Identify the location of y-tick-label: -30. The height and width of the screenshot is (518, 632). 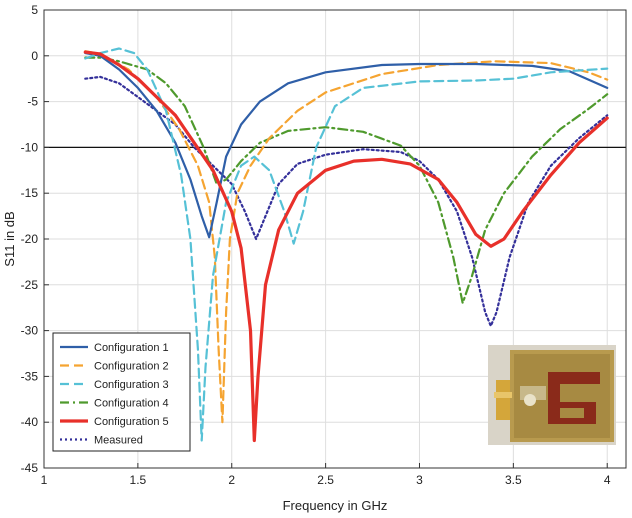
(30, 331).